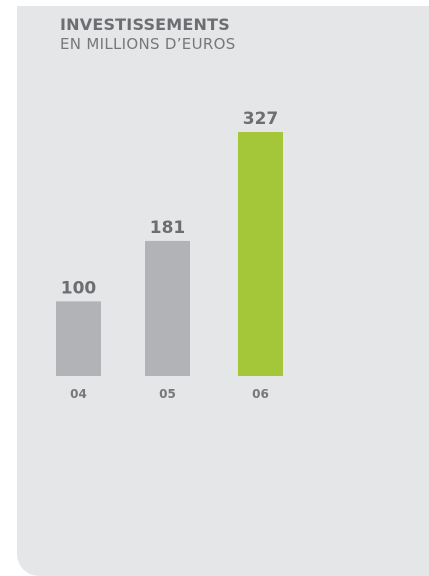  What do you see at coordinates (78, 394) in the screenshot?
I see `x-tick-label-04: 04` at bounding box center [78, 394].